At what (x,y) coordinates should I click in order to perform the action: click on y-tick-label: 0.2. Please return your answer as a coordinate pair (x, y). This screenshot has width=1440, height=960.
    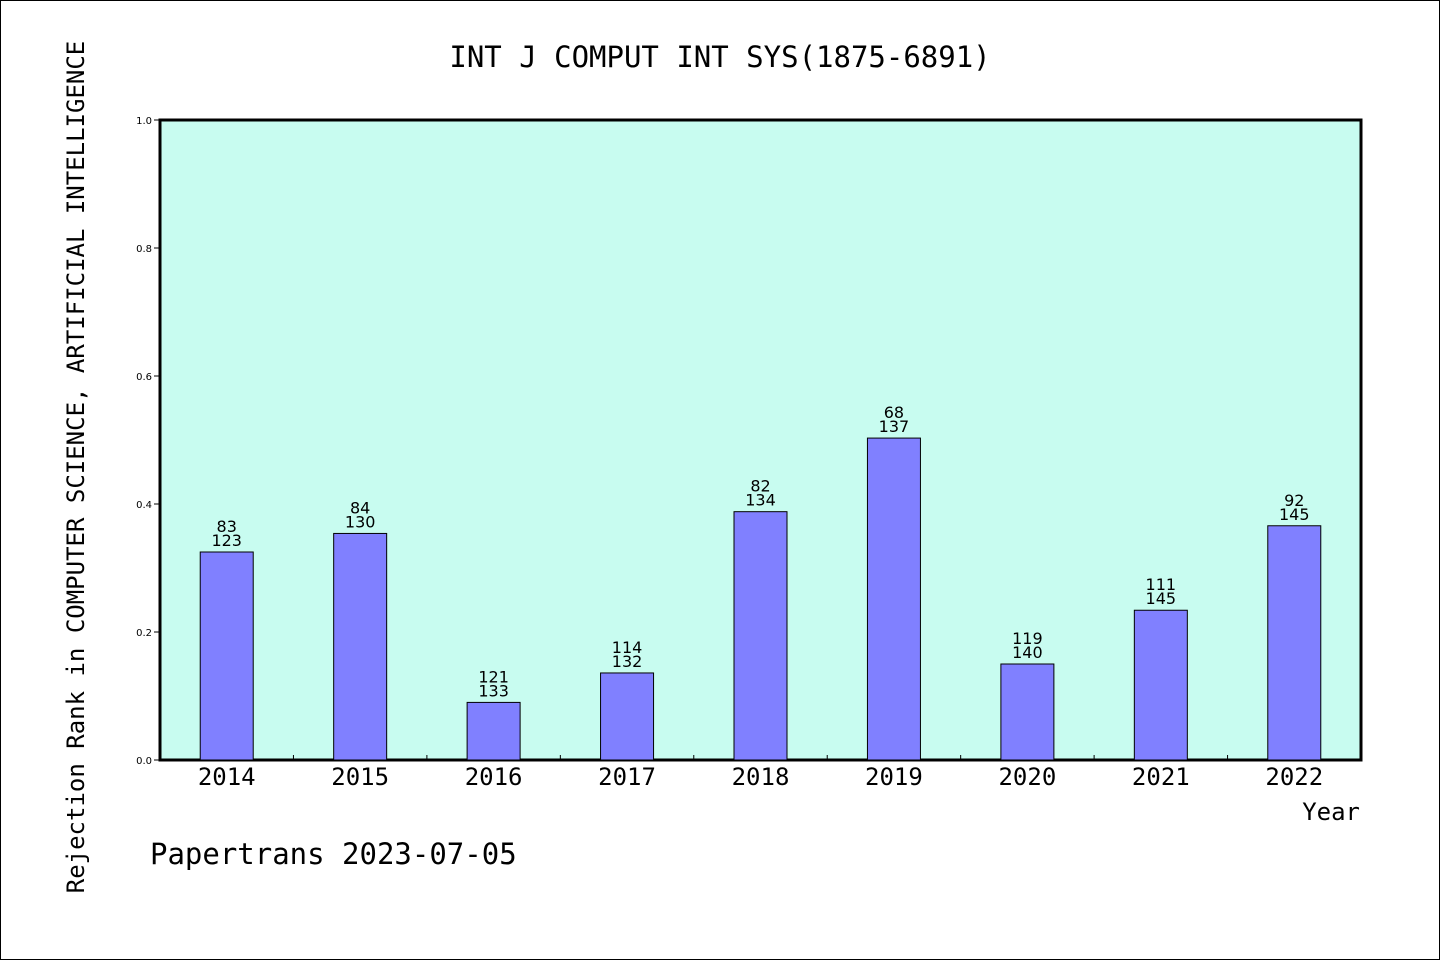
    Looking at the image, I should click on (144, 633).